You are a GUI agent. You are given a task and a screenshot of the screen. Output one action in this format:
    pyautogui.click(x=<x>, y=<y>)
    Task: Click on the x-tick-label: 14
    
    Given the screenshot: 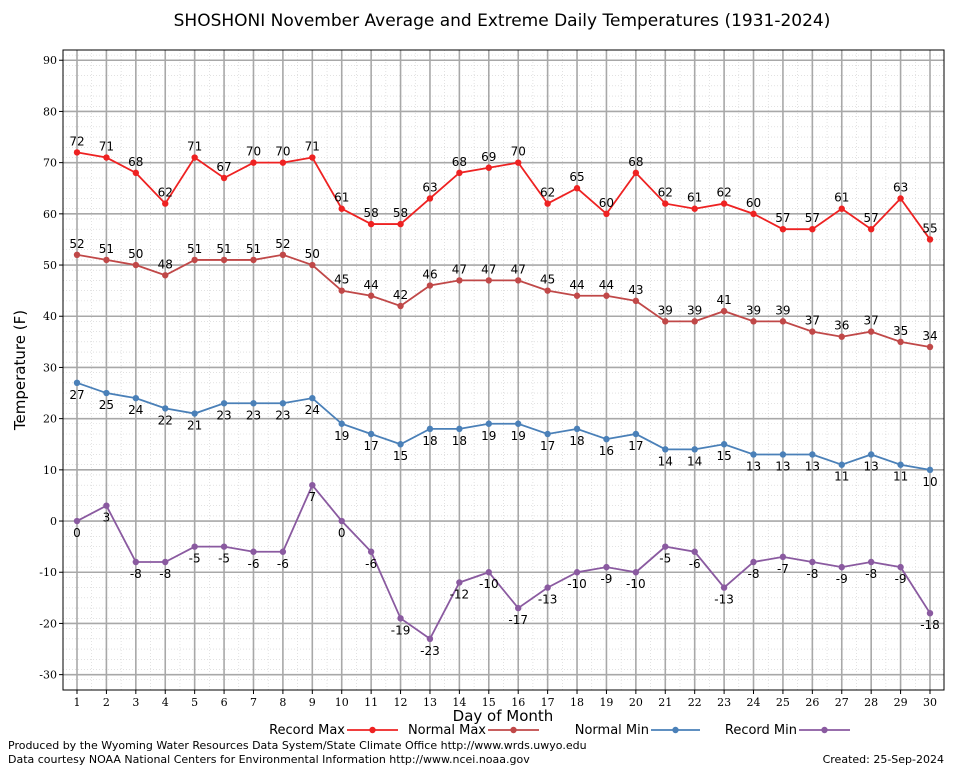 What is the action you would take?
    pyautogui.click(x=459, y=702)
    